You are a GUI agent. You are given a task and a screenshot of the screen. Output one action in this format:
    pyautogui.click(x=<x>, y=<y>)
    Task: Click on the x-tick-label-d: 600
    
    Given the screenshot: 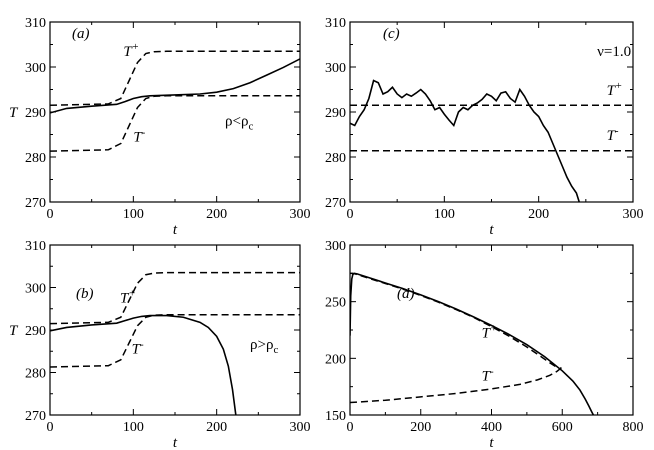 What is the action you would take?
    pyautogui.click(x=562, y=427)
    